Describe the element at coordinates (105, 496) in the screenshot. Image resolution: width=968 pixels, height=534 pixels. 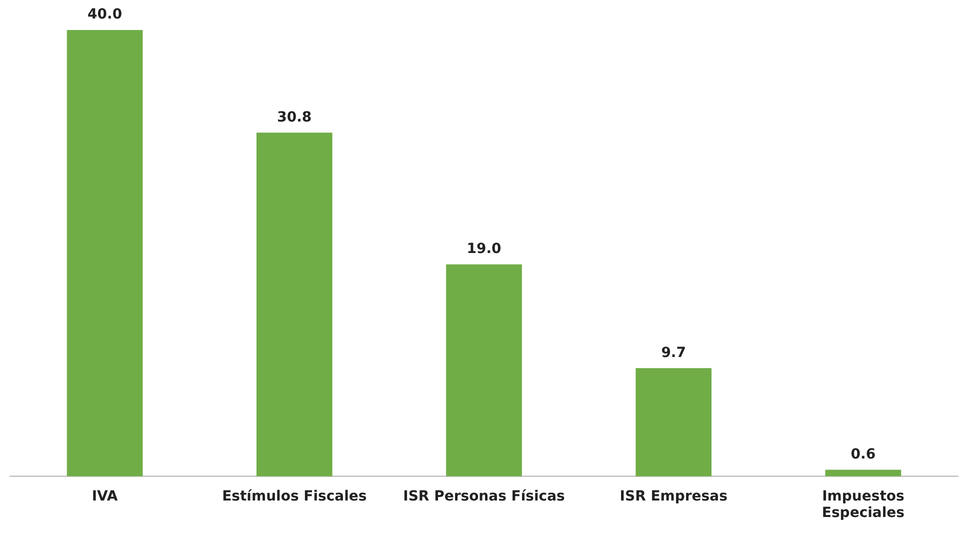
I see `x-tick-label: IVA` at that location.